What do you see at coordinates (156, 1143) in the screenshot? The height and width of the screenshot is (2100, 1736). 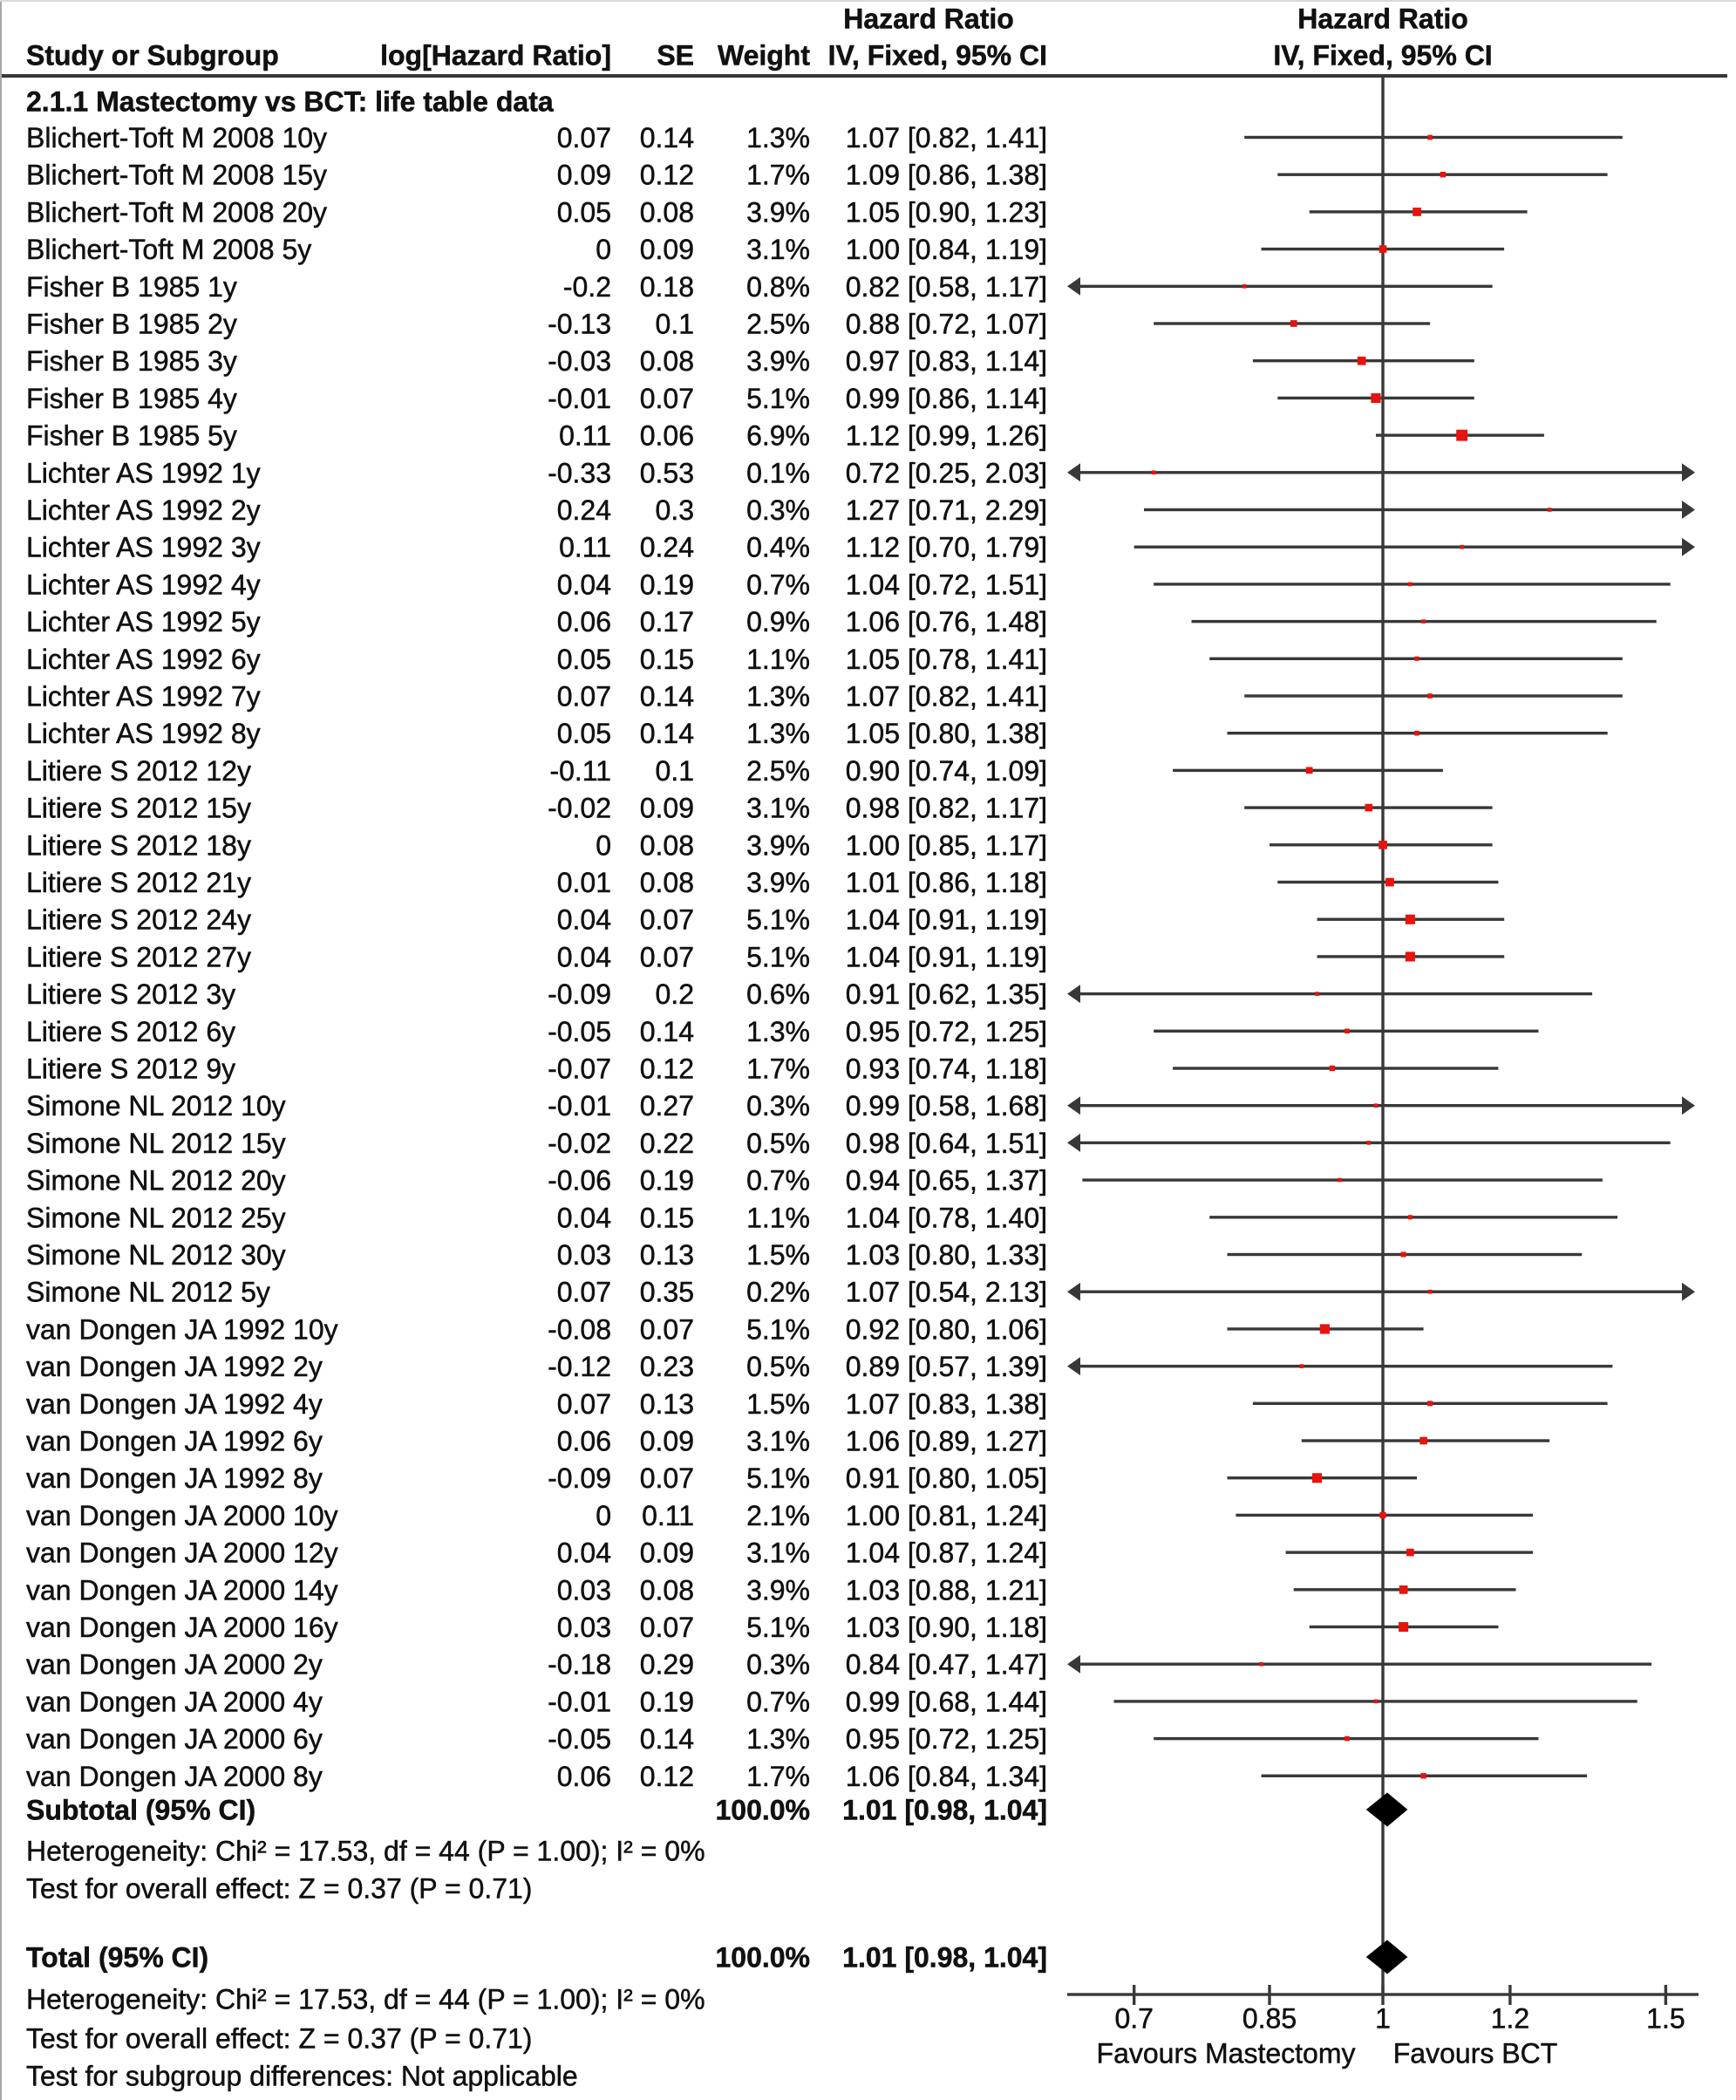 I see `svg-text: Simone NL 2012 15y` at bounding box center [156, 1143].